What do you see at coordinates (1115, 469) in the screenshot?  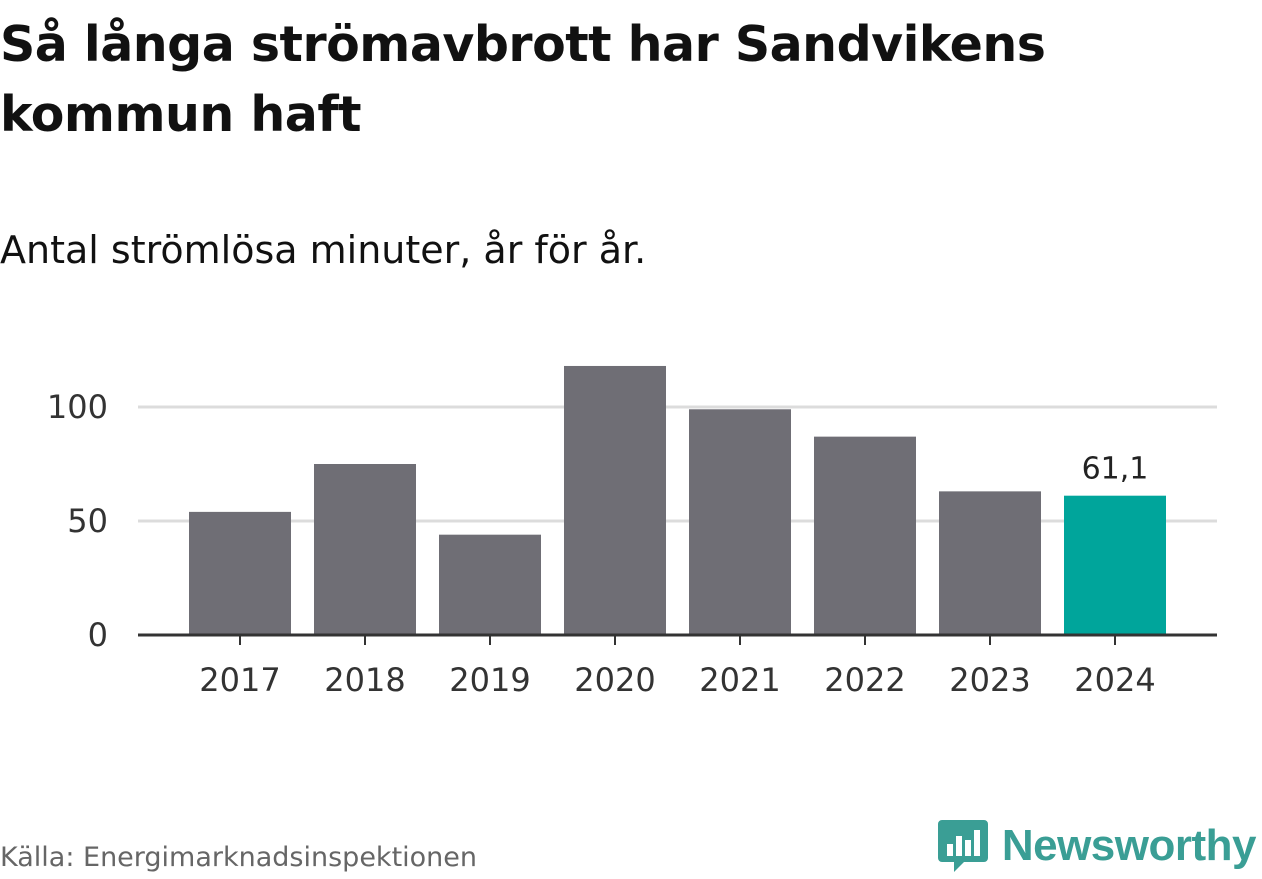 I see `data-label: 61,1` at bounding box center [1115, 469].